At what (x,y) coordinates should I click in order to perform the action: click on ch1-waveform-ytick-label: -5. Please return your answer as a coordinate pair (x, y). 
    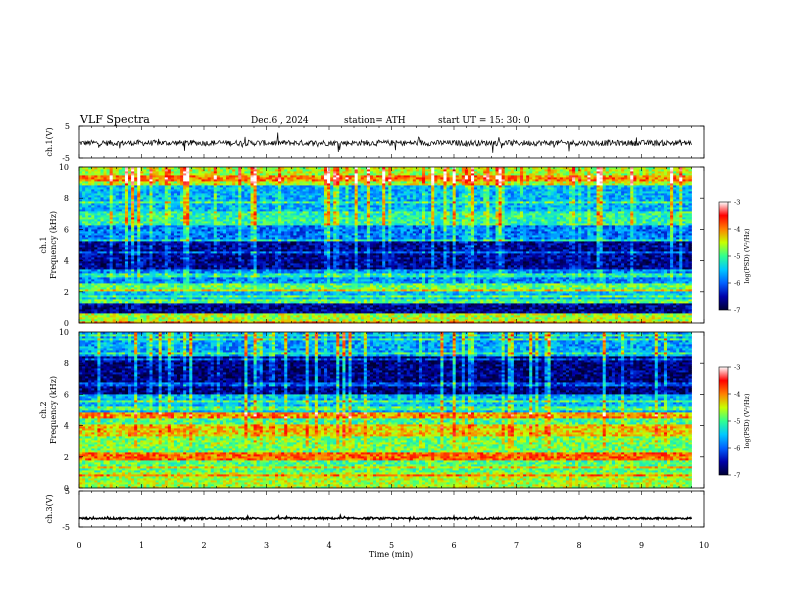
    Looking at the image, I should click on (66, 158).